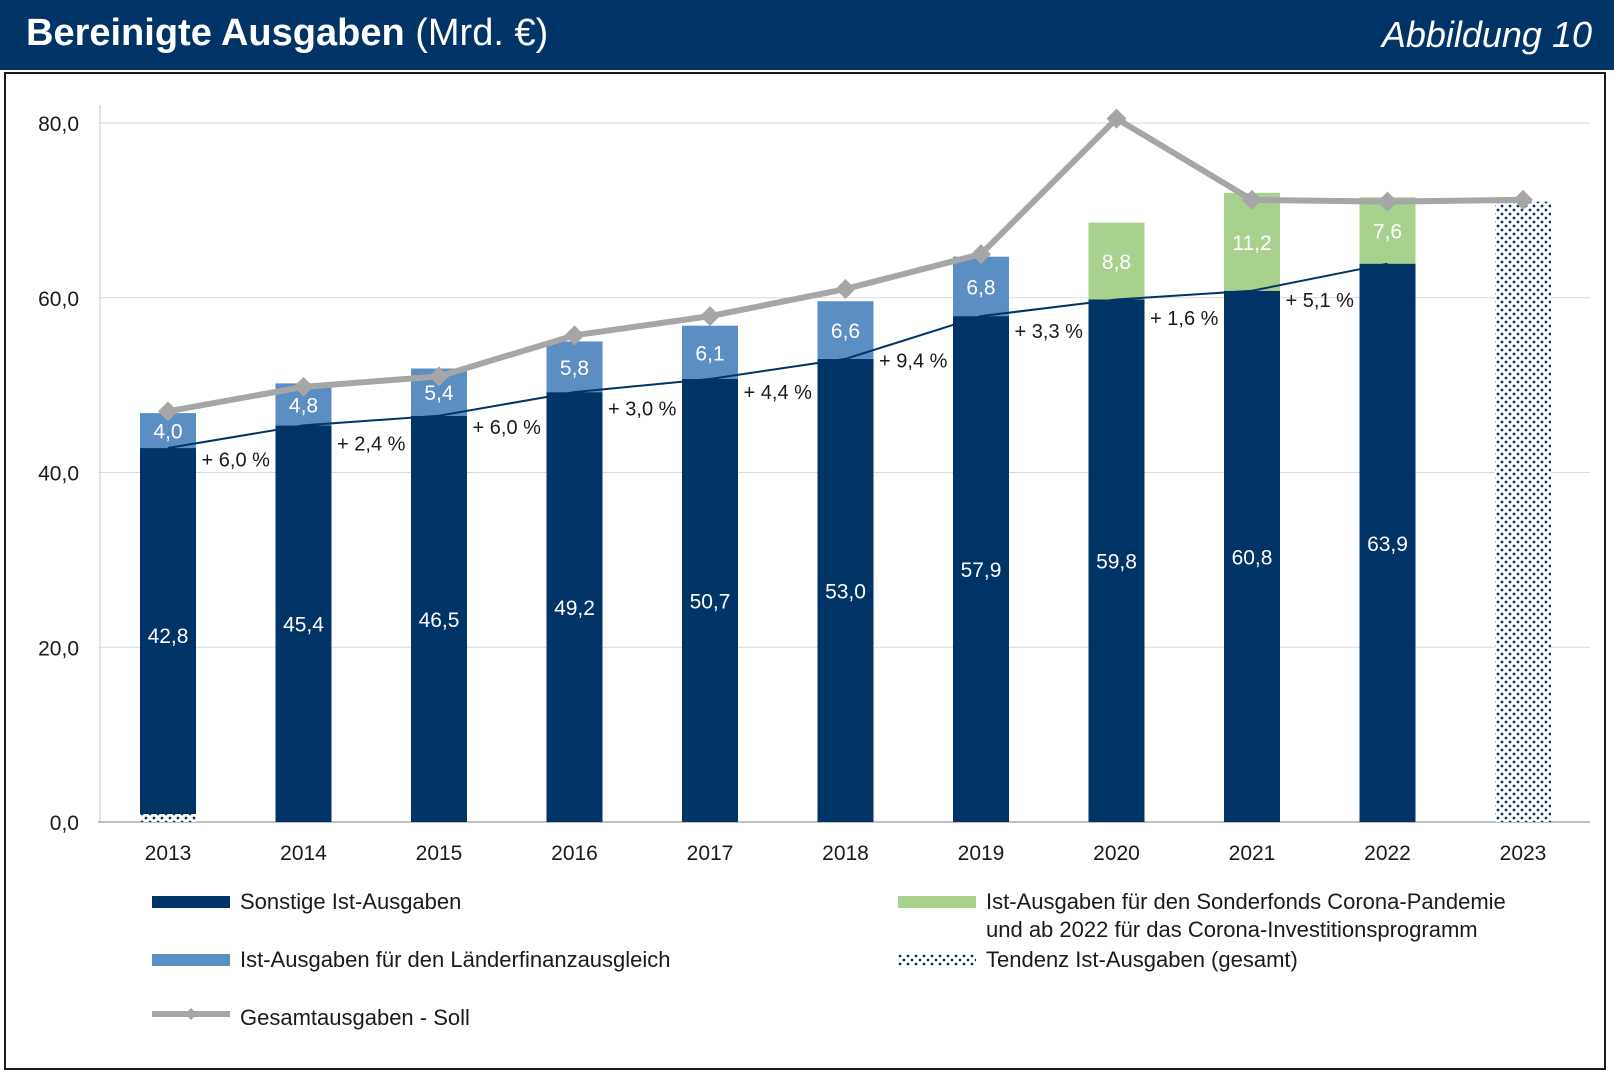 This screenshot has height=1077, width=1614. Describe the element at coordinates (845, 853) in the screenshot. I see `x-tick-label: 2018` at that location.